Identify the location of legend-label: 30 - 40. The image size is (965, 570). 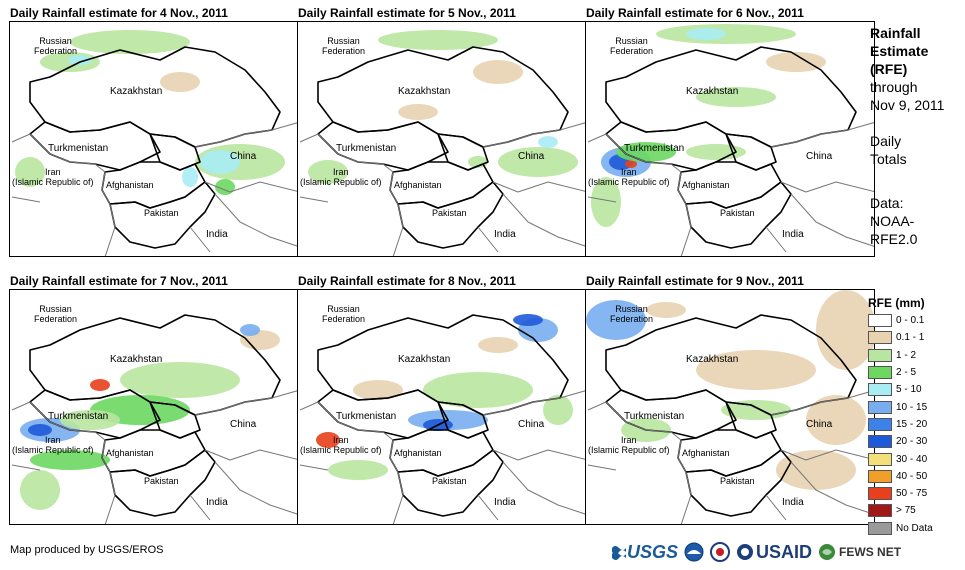
(912, 459).